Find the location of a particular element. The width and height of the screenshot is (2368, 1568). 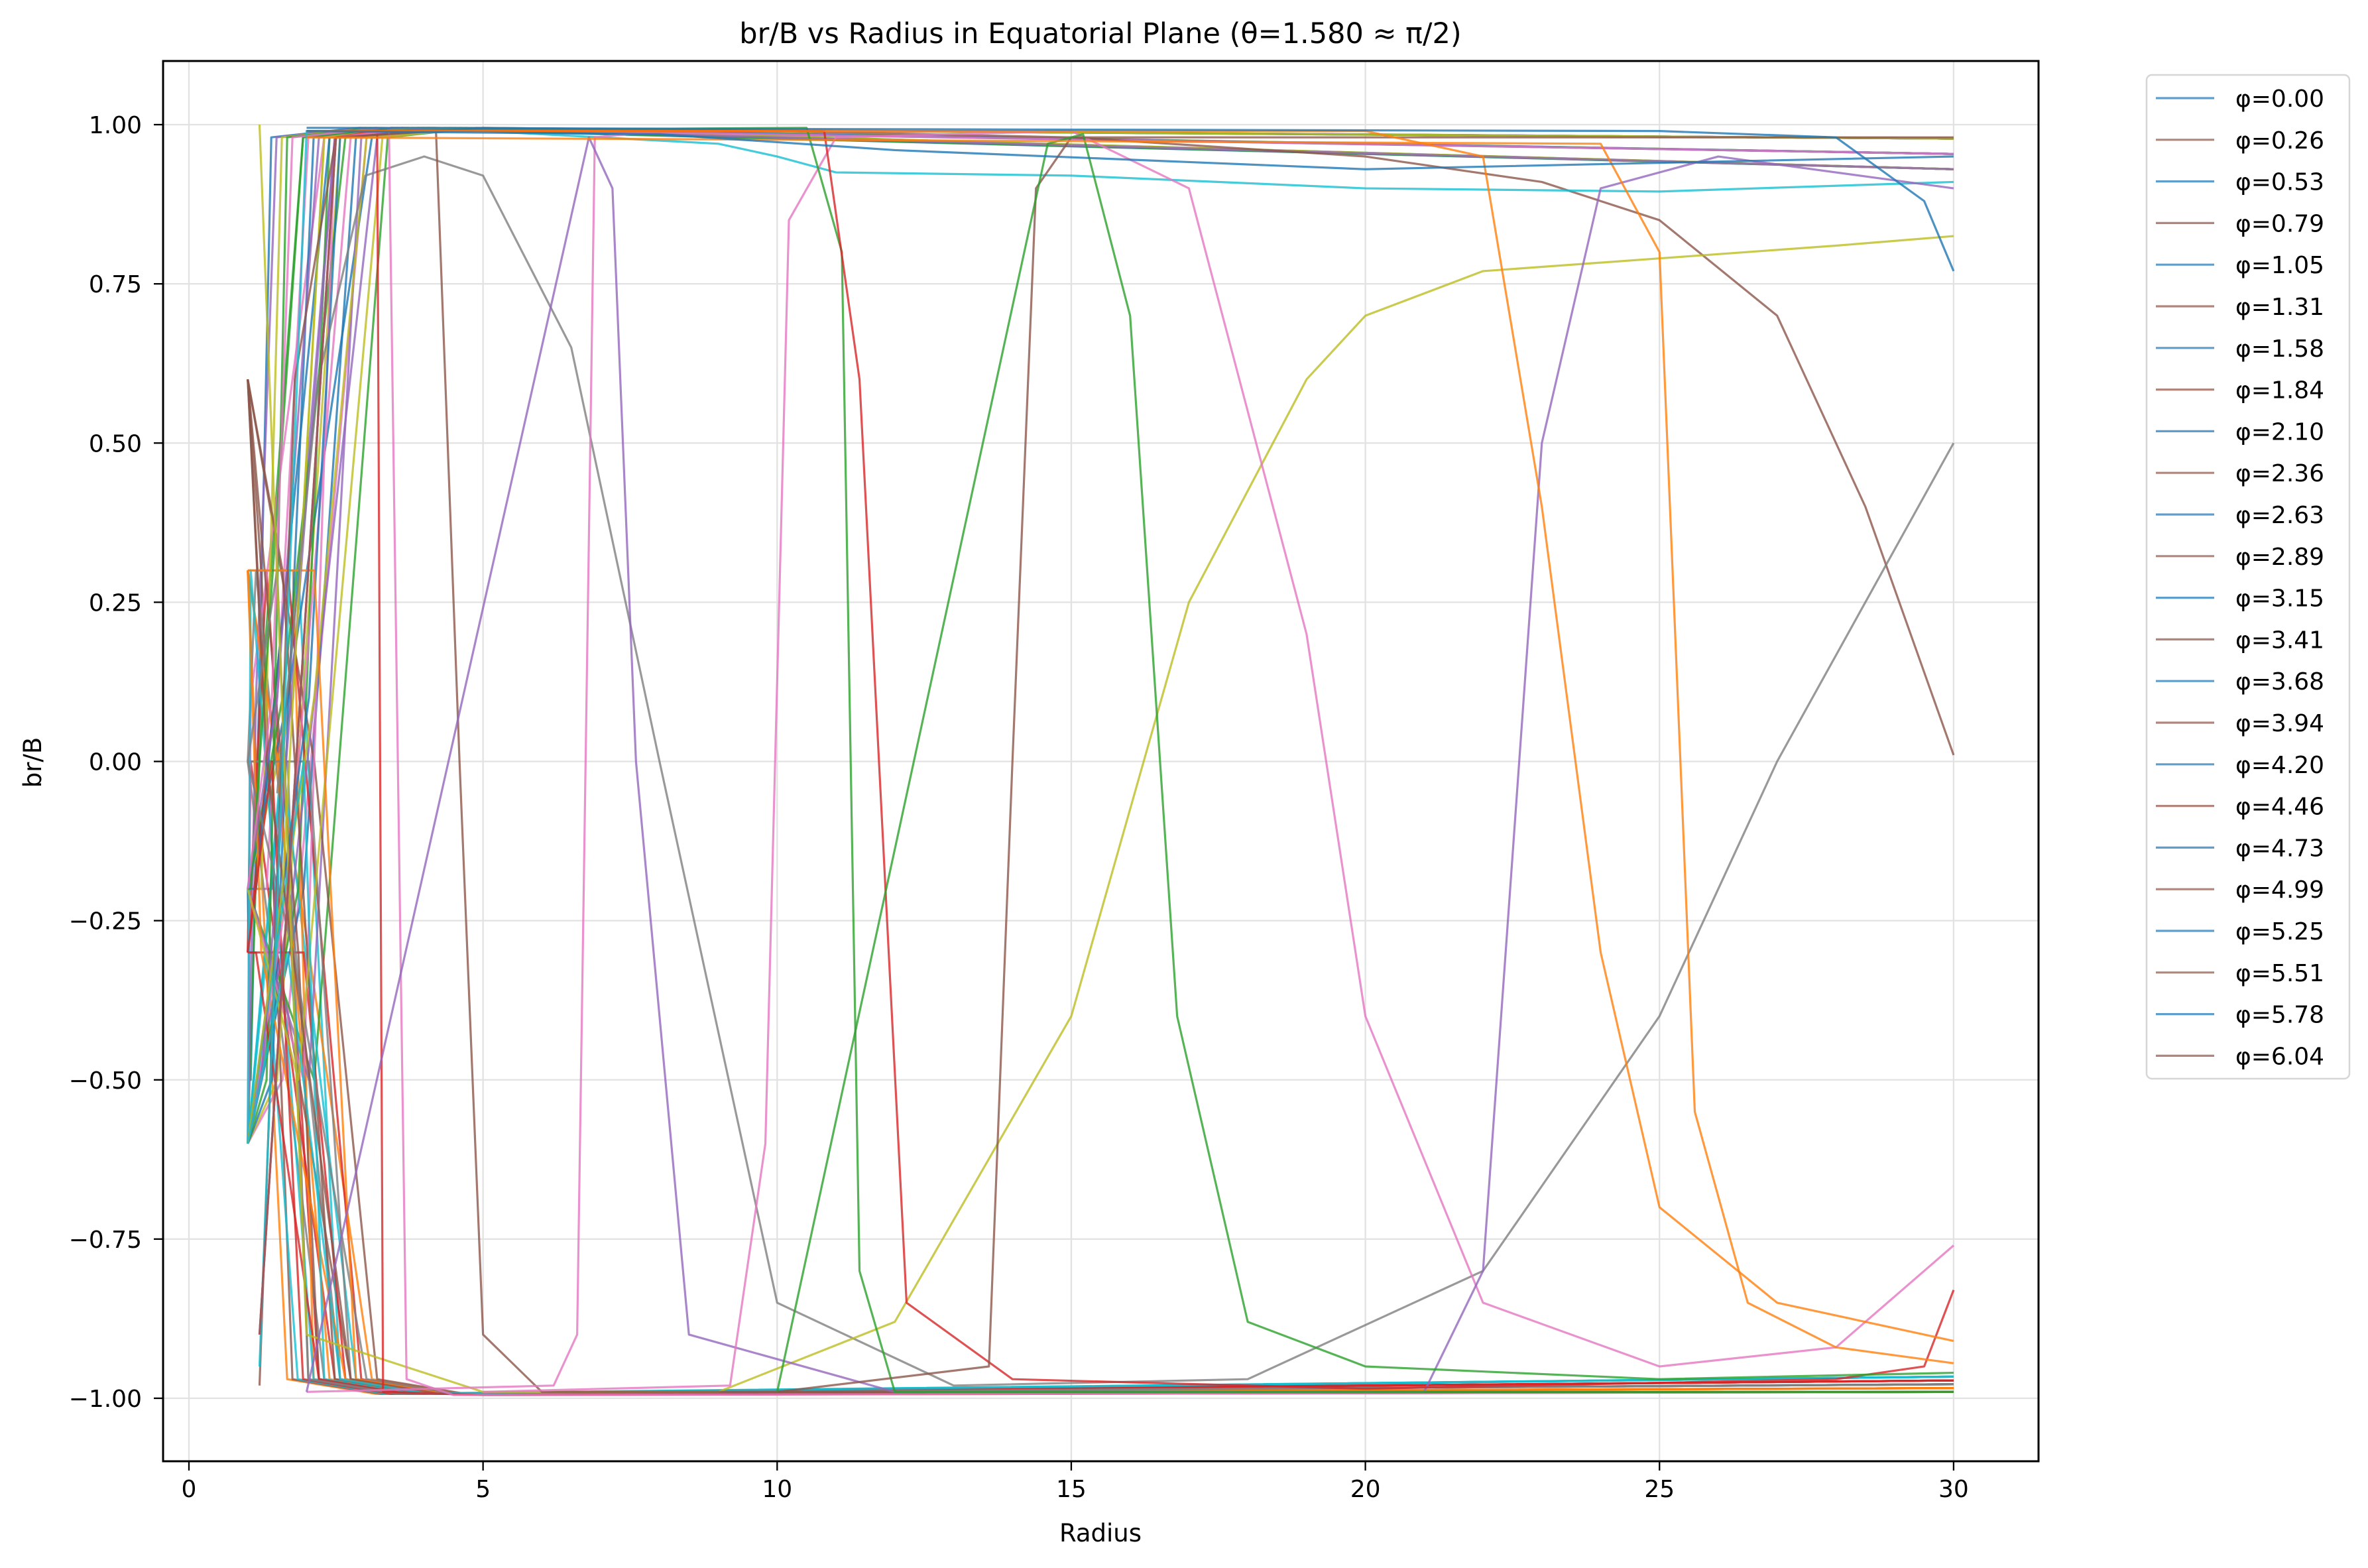

legend-item: φ=0.26 is located at coordinates (2240, 140).